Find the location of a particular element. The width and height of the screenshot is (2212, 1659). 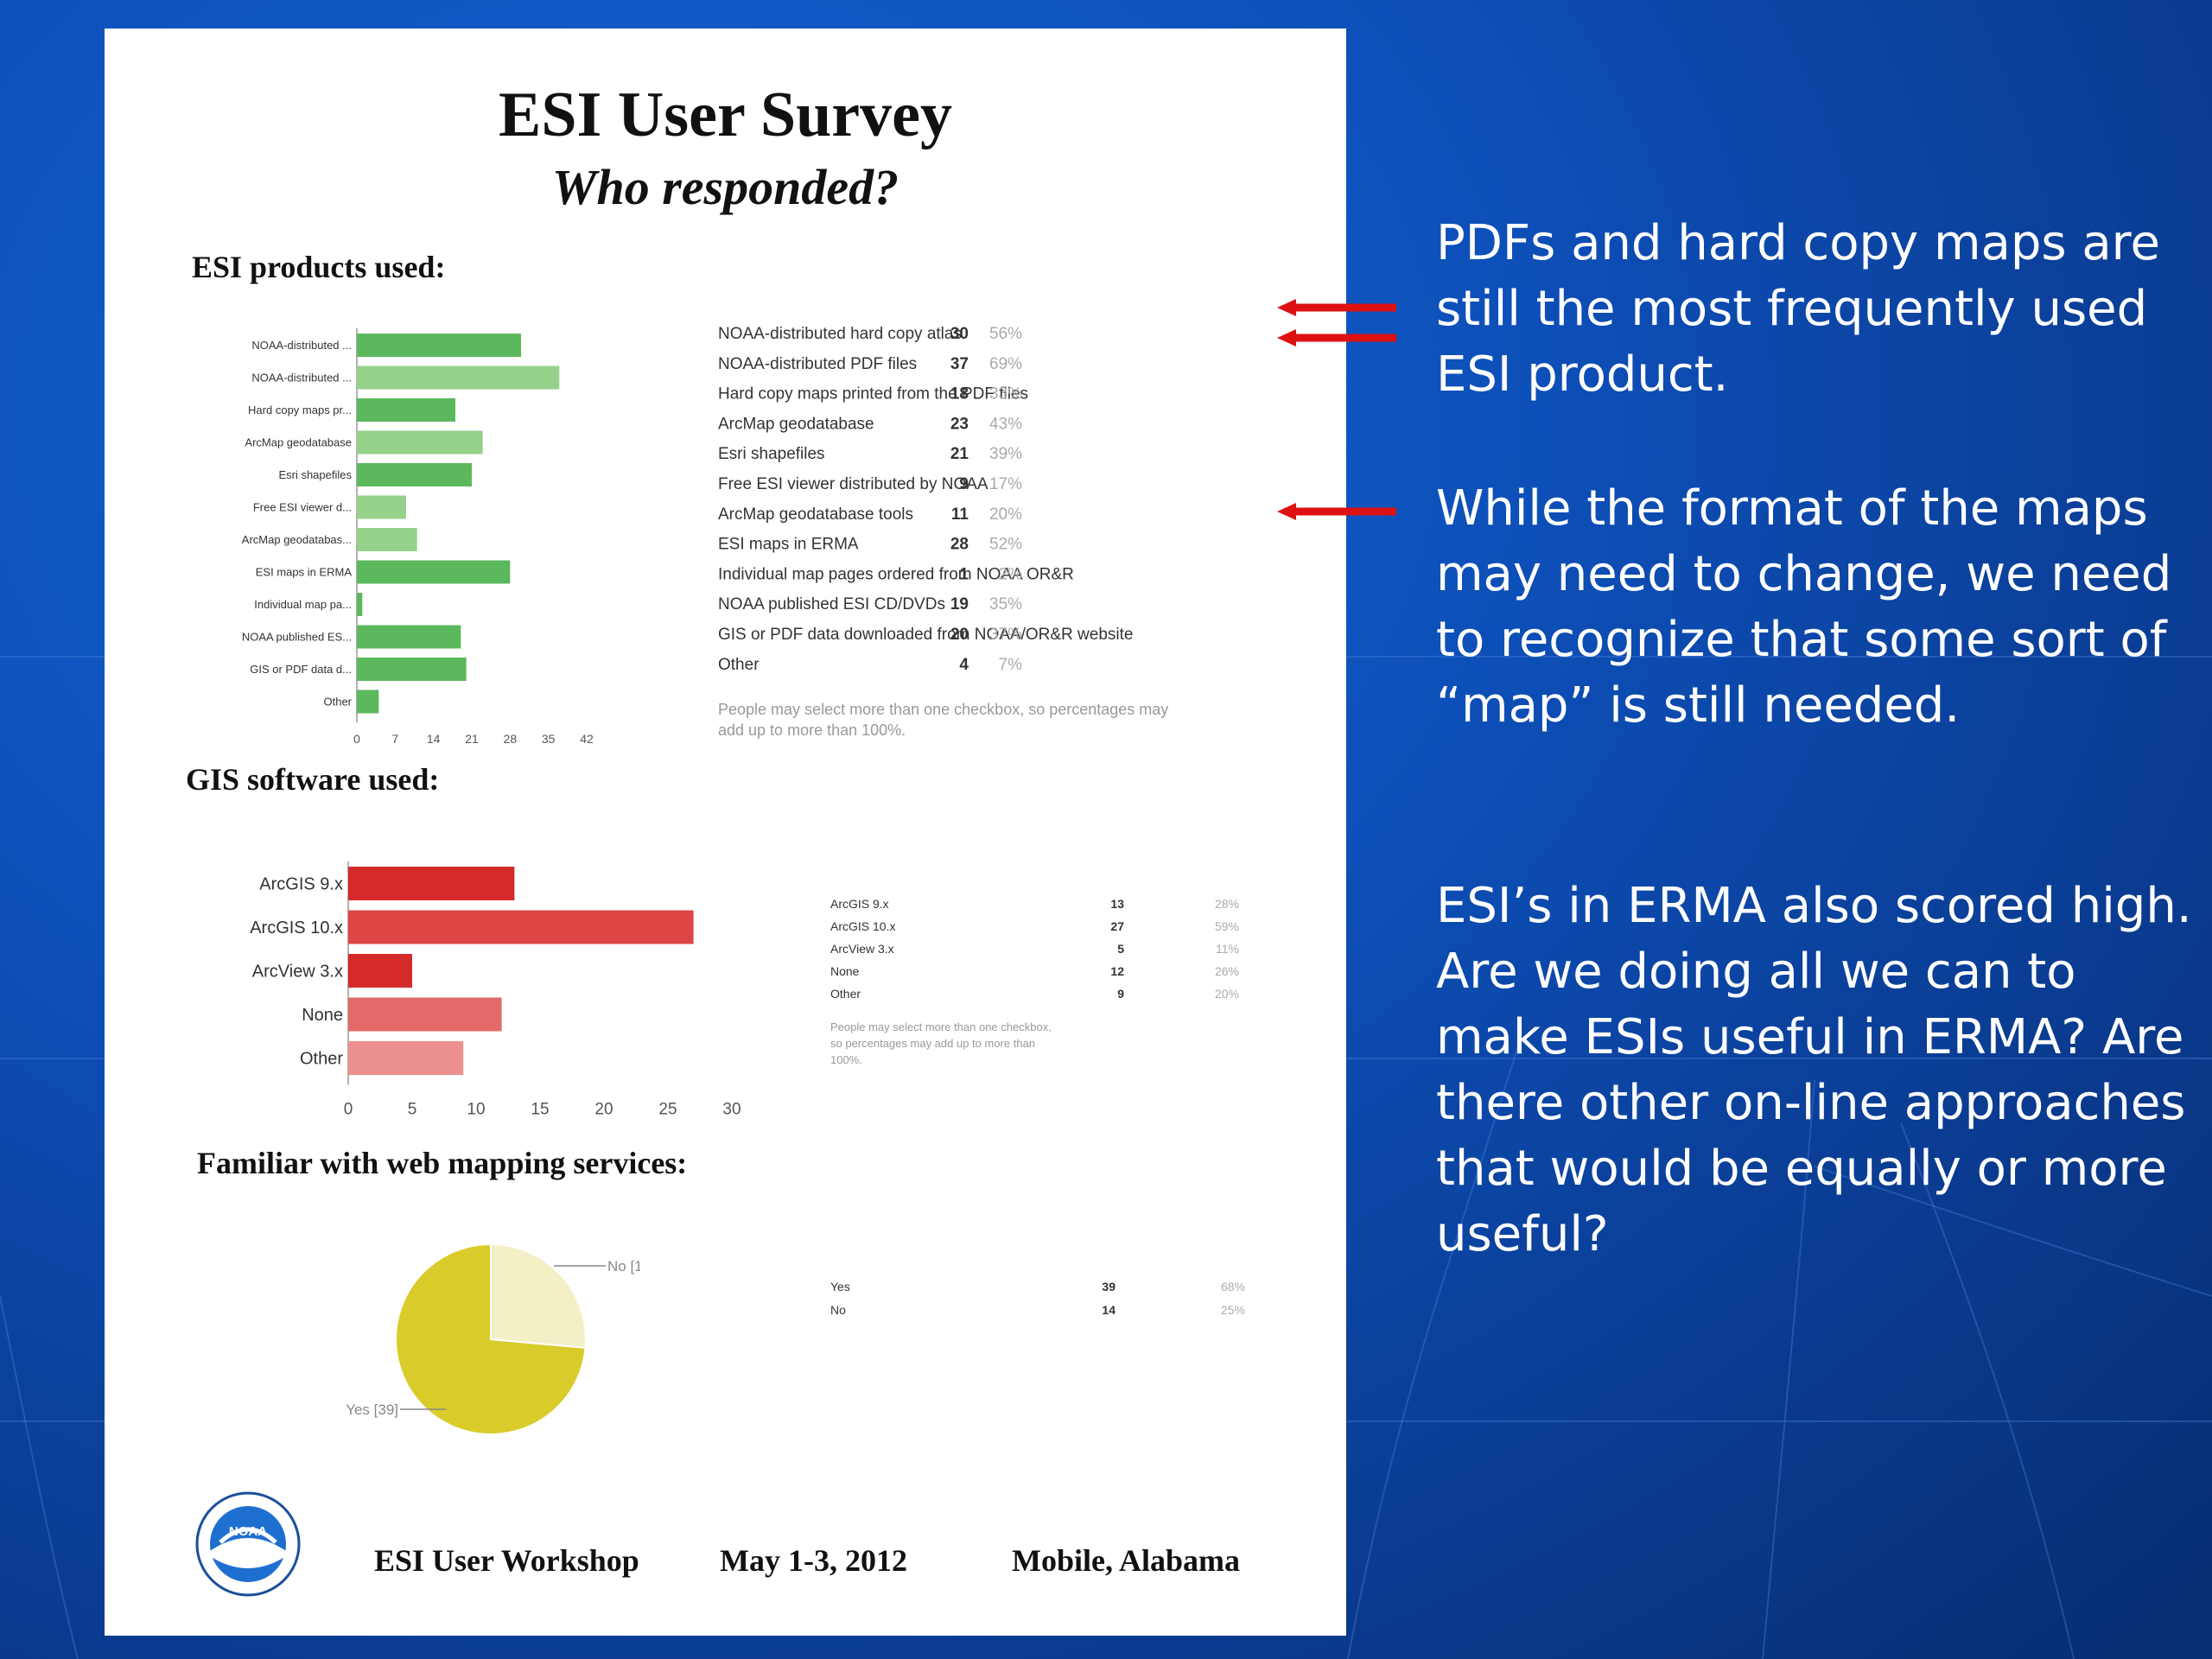

table-label: ArcView 3.x is located at coordinates (862, 949).